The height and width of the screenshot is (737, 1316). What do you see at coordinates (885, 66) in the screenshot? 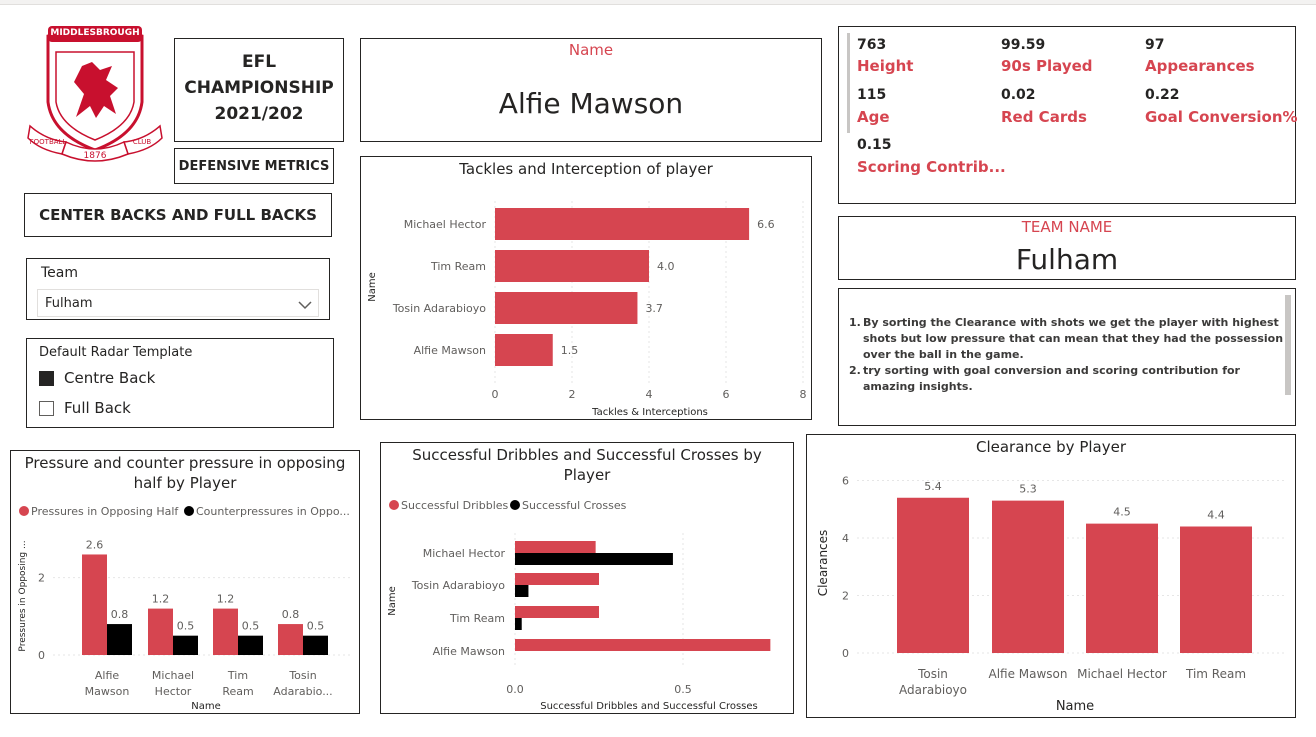
I see `kpi-height-label: Height` at bounding box center [885, 66].